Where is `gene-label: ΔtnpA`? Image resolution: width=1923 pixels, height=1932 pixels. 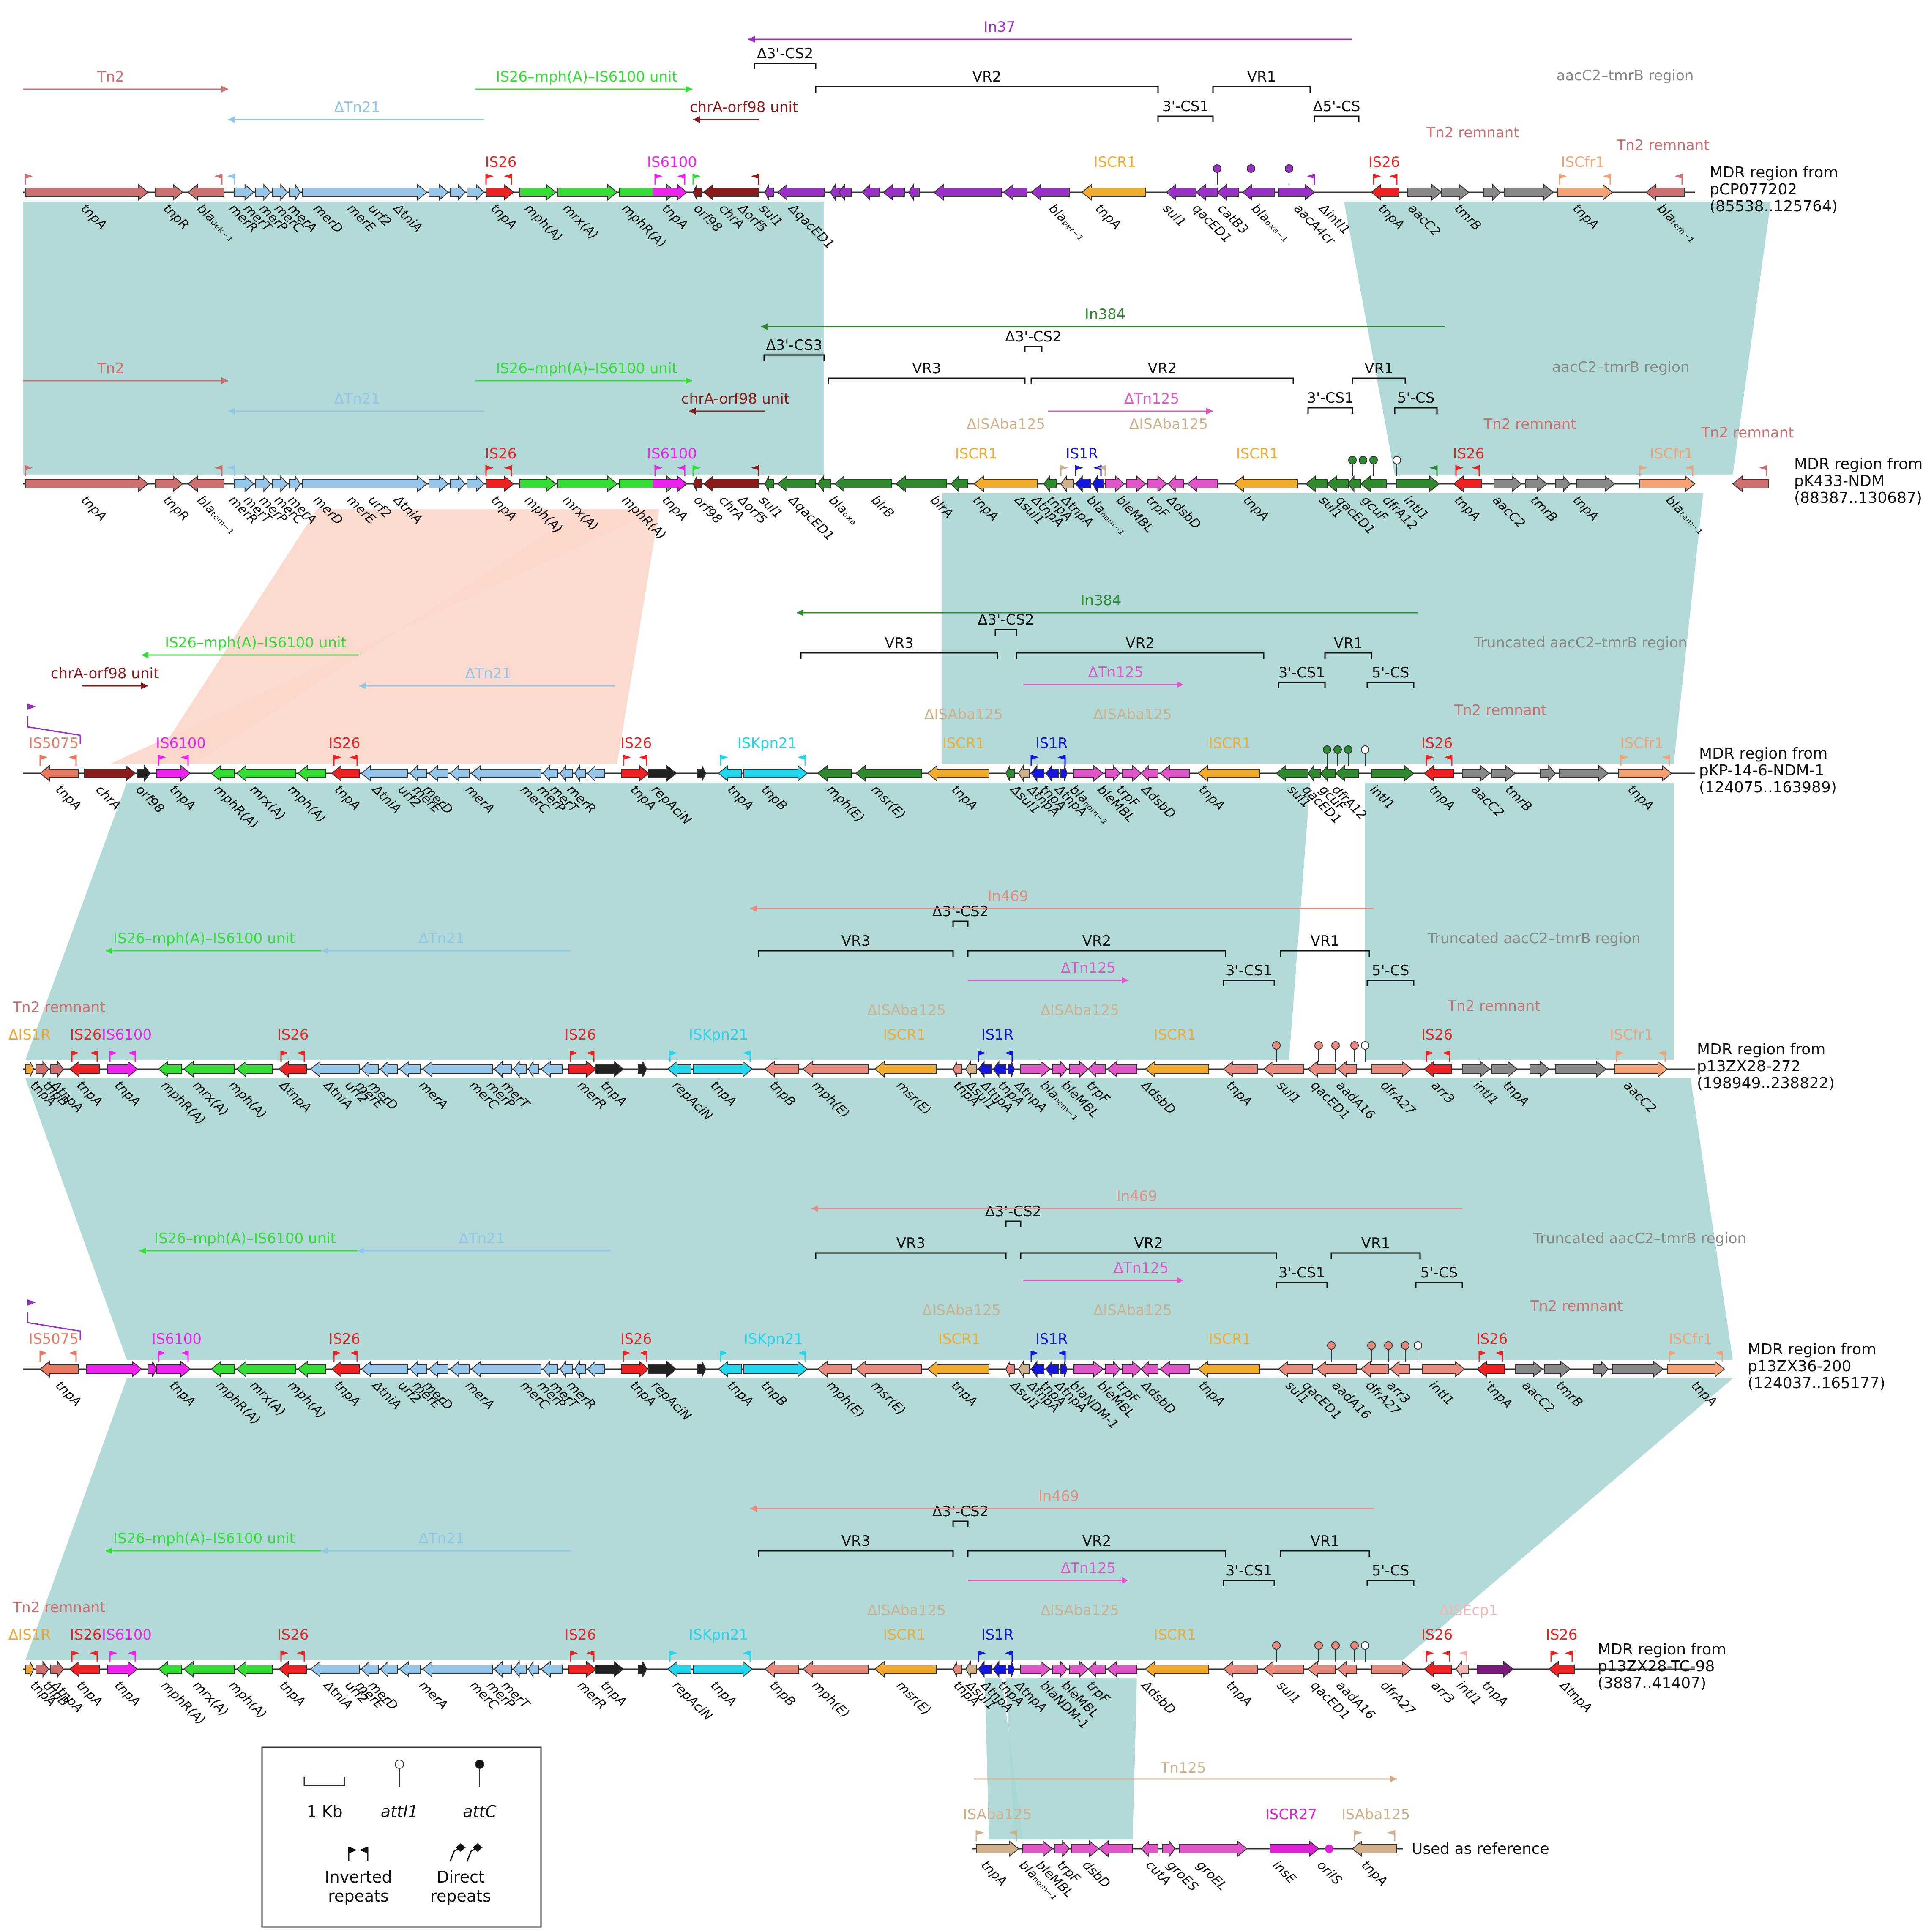 gene-label: ΔtnpA is located at coordinates (1576, 1696).